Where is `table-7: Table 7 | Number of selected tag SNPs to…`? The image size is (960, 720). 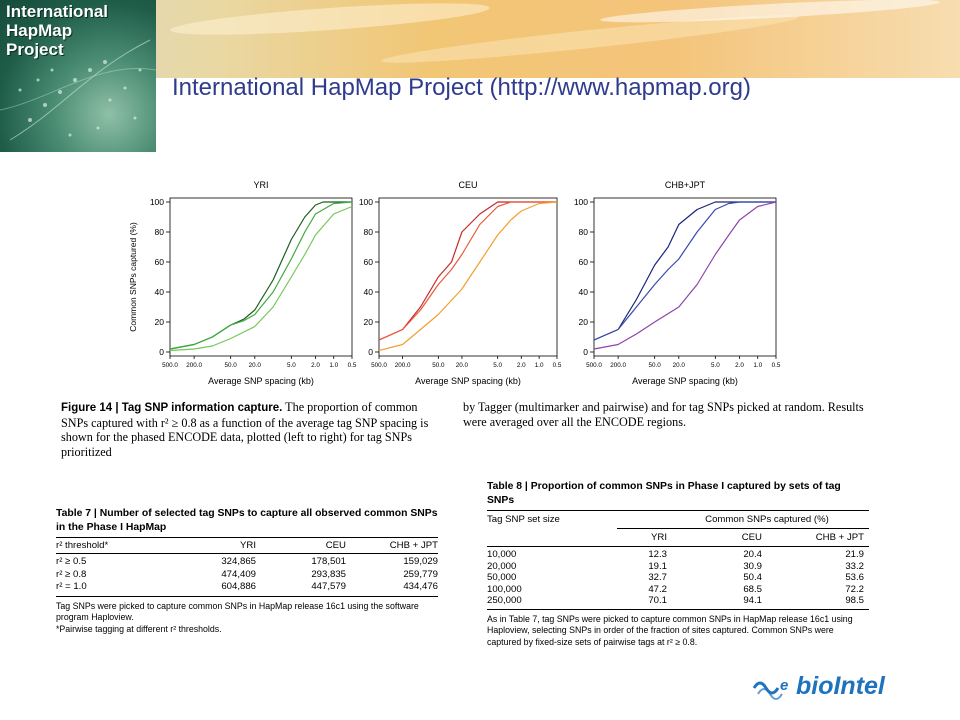 table-7: Table 7 | Number of selected tag SNPs to… is located at coordinates (247, 571).